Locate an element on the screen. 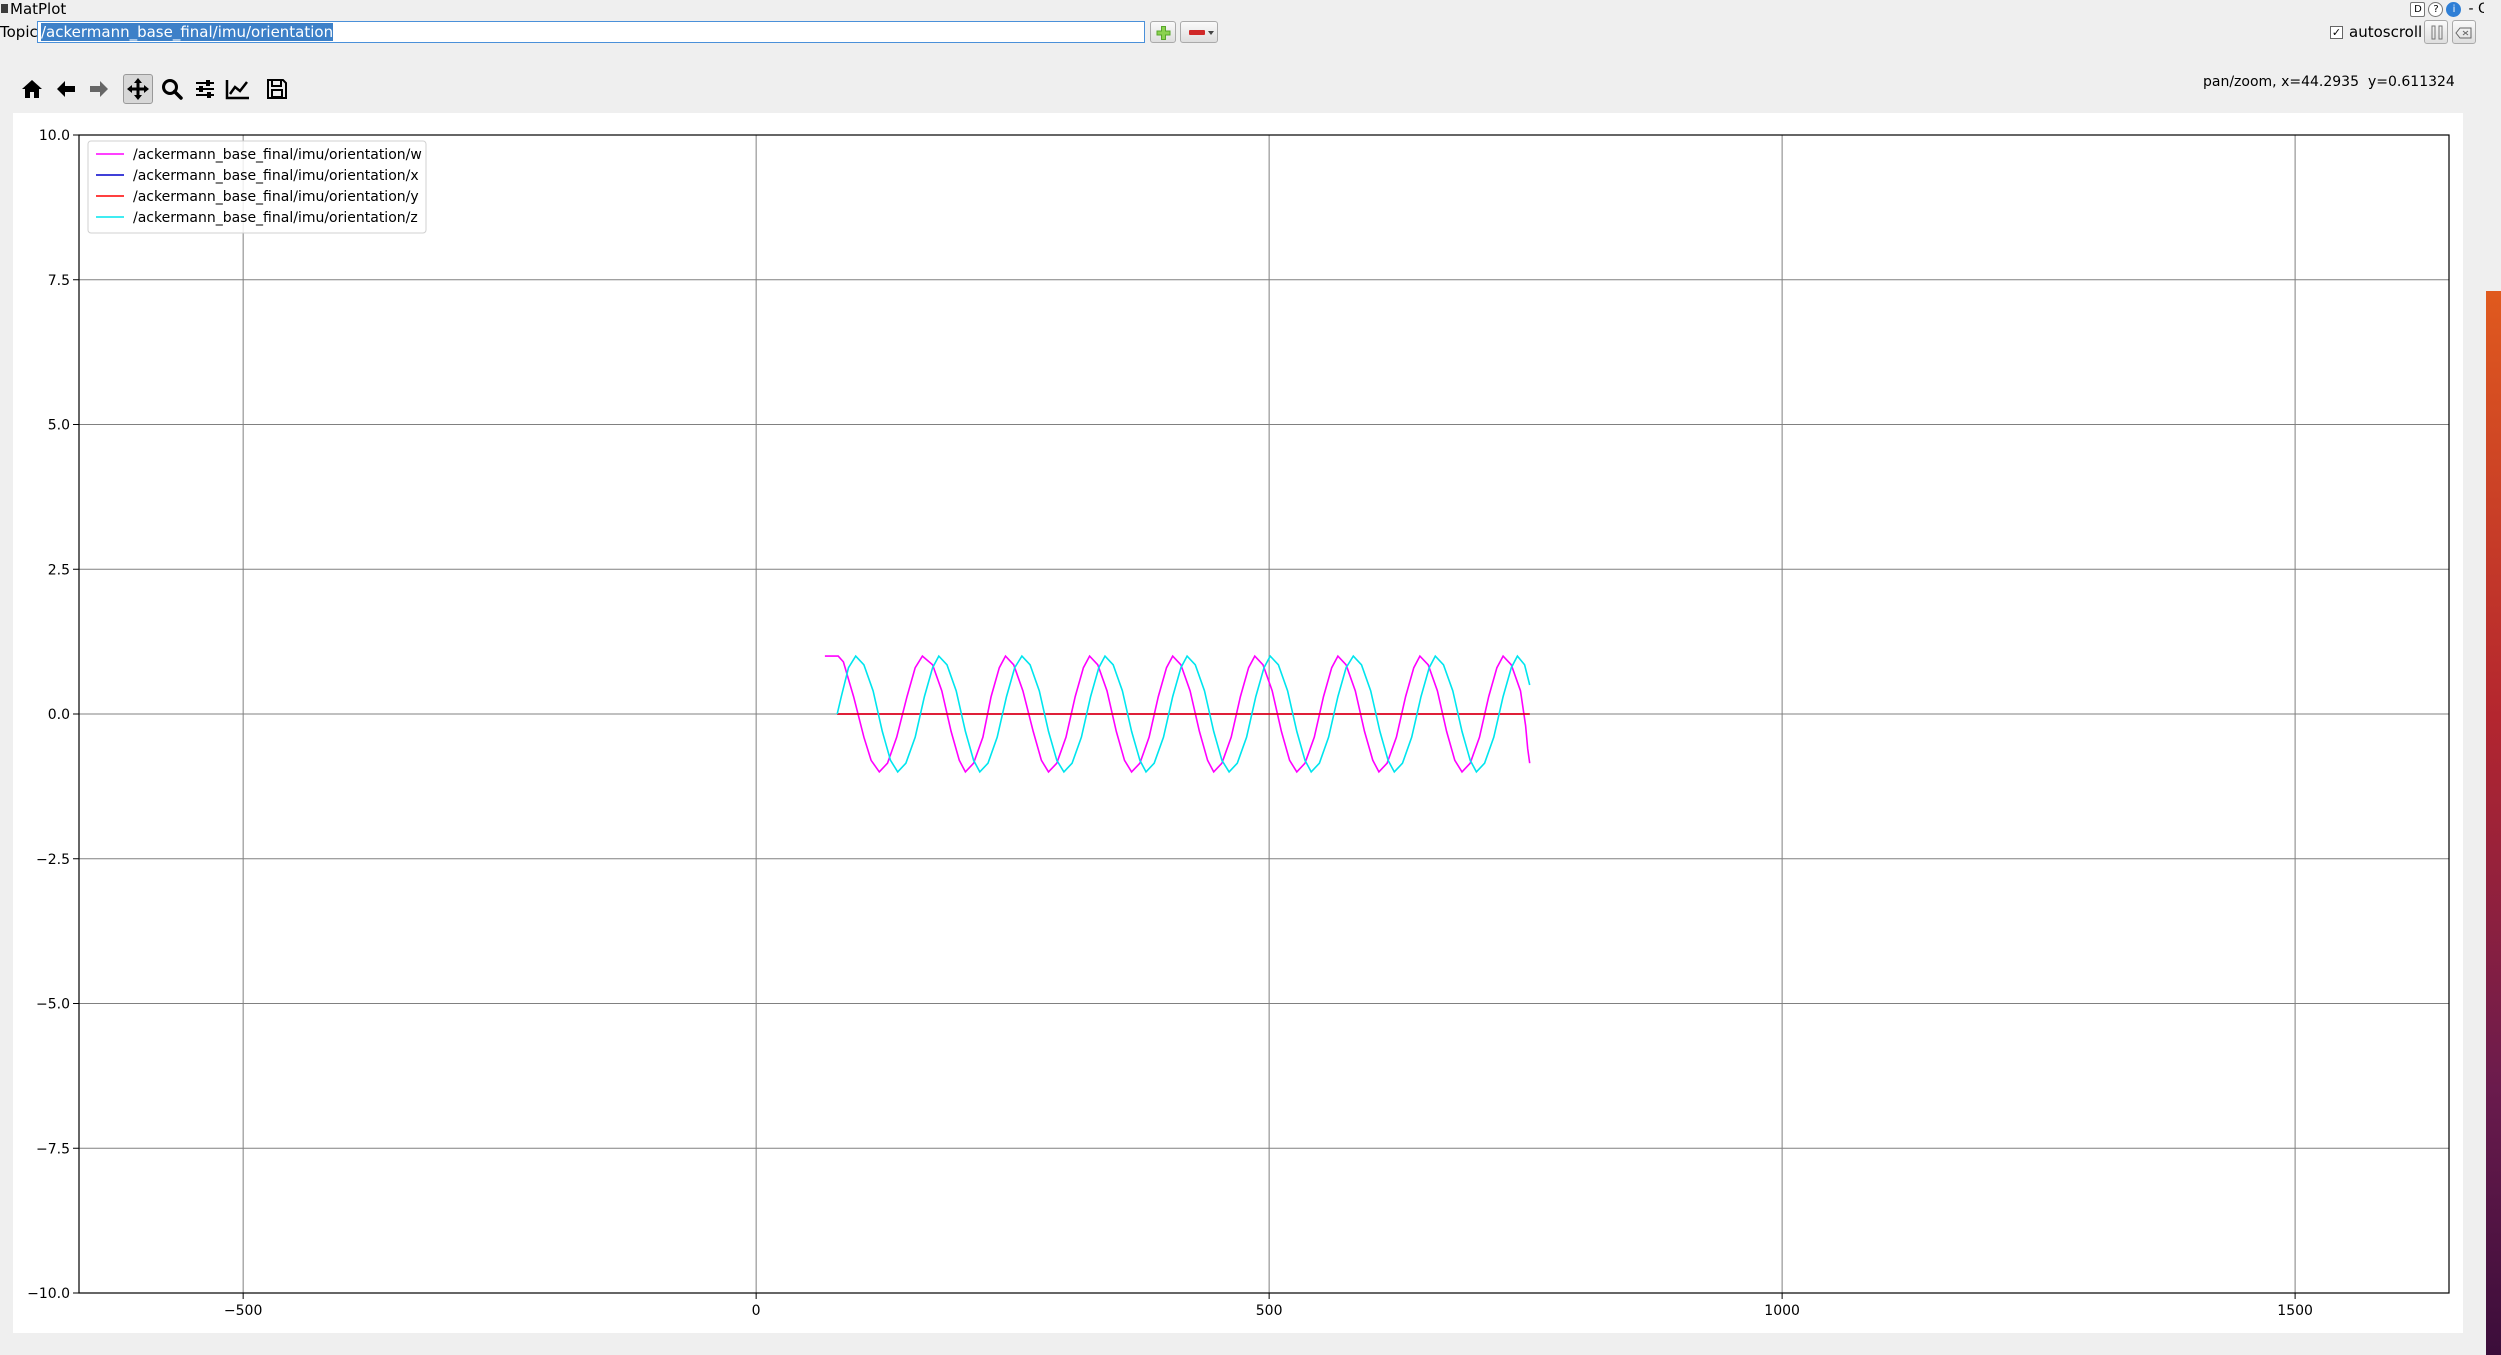 The height and width of the screenshot is (1355, 2501). configure-subplots-icon is located at coordinates (205, 89).